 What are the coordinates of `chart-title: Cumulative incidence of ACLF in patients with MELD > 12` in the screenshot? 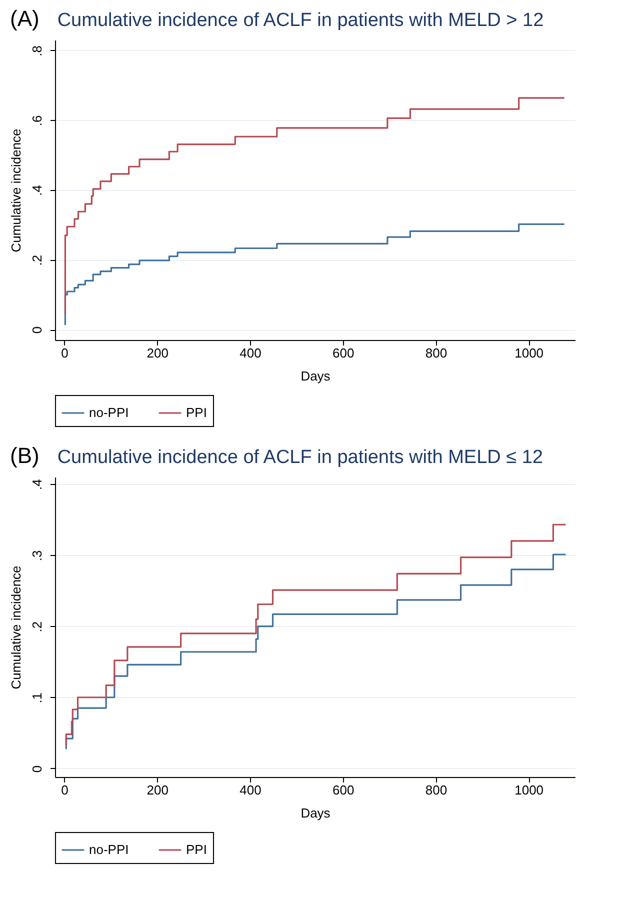 It's located at (300, 21).